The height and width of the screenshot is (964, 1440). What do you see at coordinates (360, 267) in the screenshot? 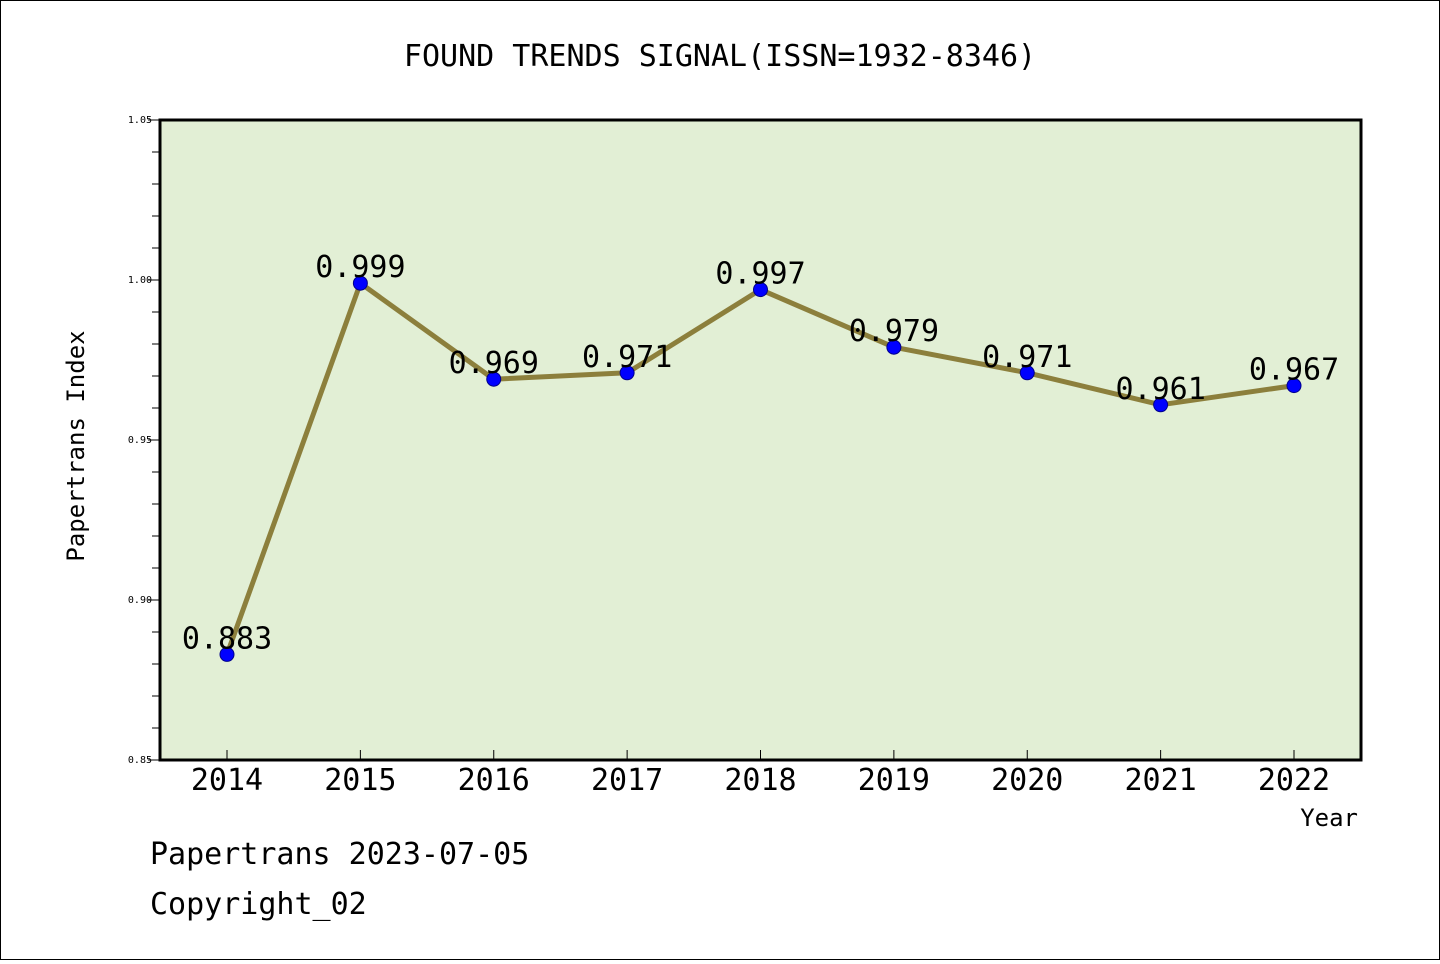
I see `data-label: 0.999` at bounding box center [360, 267].